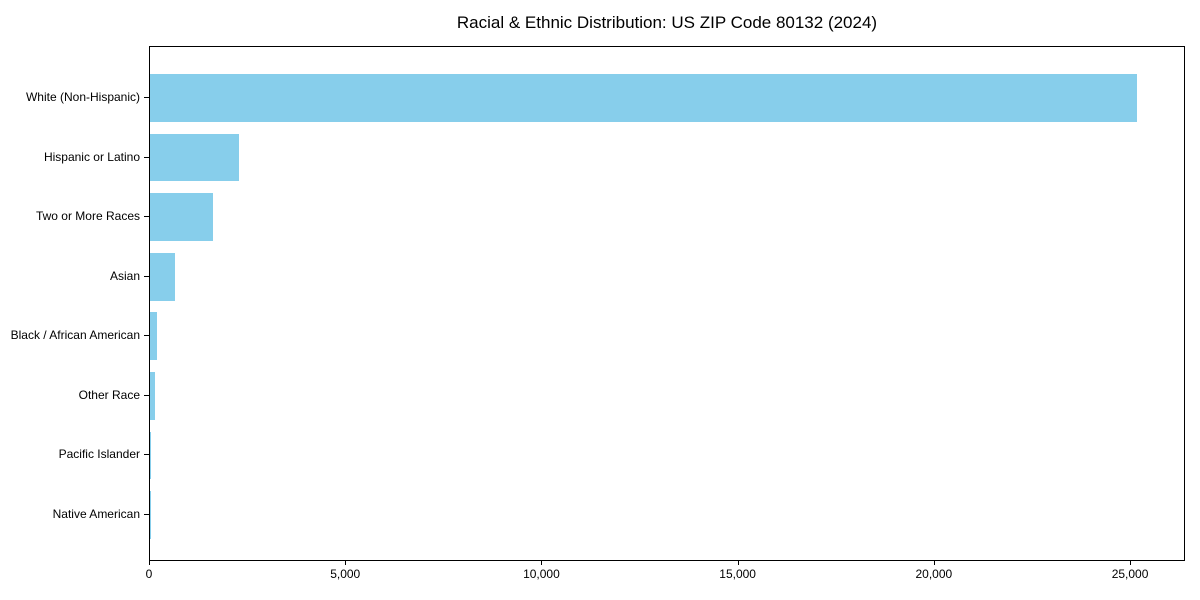  Describe the element at coordinates (96, 513) in the screenshot. I see `y-category-label: Native American` at that location.